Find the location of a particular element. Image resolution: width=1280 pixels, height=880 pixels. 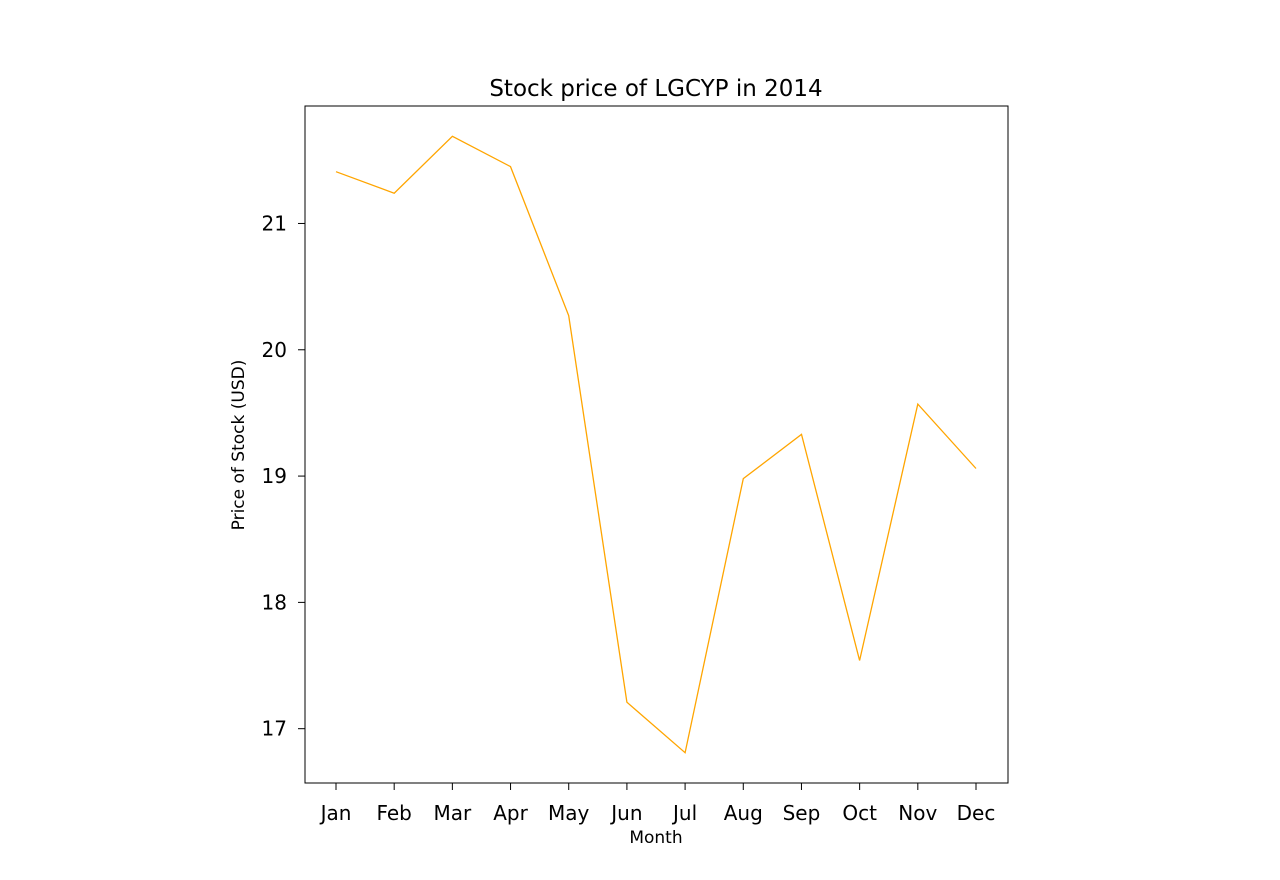

chart-title: Stock price of LGCYP in 2014 is located at coordinates (655, 89).